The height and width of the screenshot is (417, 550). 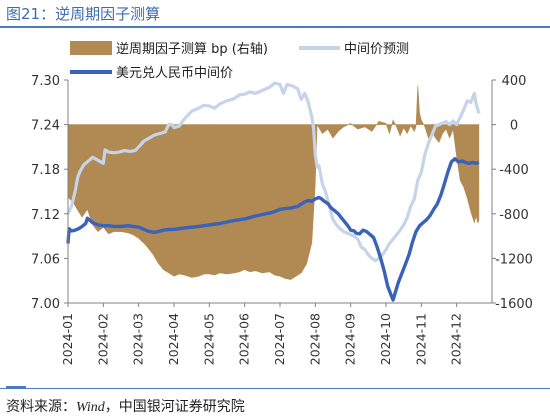 What do you see at coordinates (83, 14) in the screenshot?
I see `figure-title: 图21：逆周期因子测算` at bounding box center [83, 14].